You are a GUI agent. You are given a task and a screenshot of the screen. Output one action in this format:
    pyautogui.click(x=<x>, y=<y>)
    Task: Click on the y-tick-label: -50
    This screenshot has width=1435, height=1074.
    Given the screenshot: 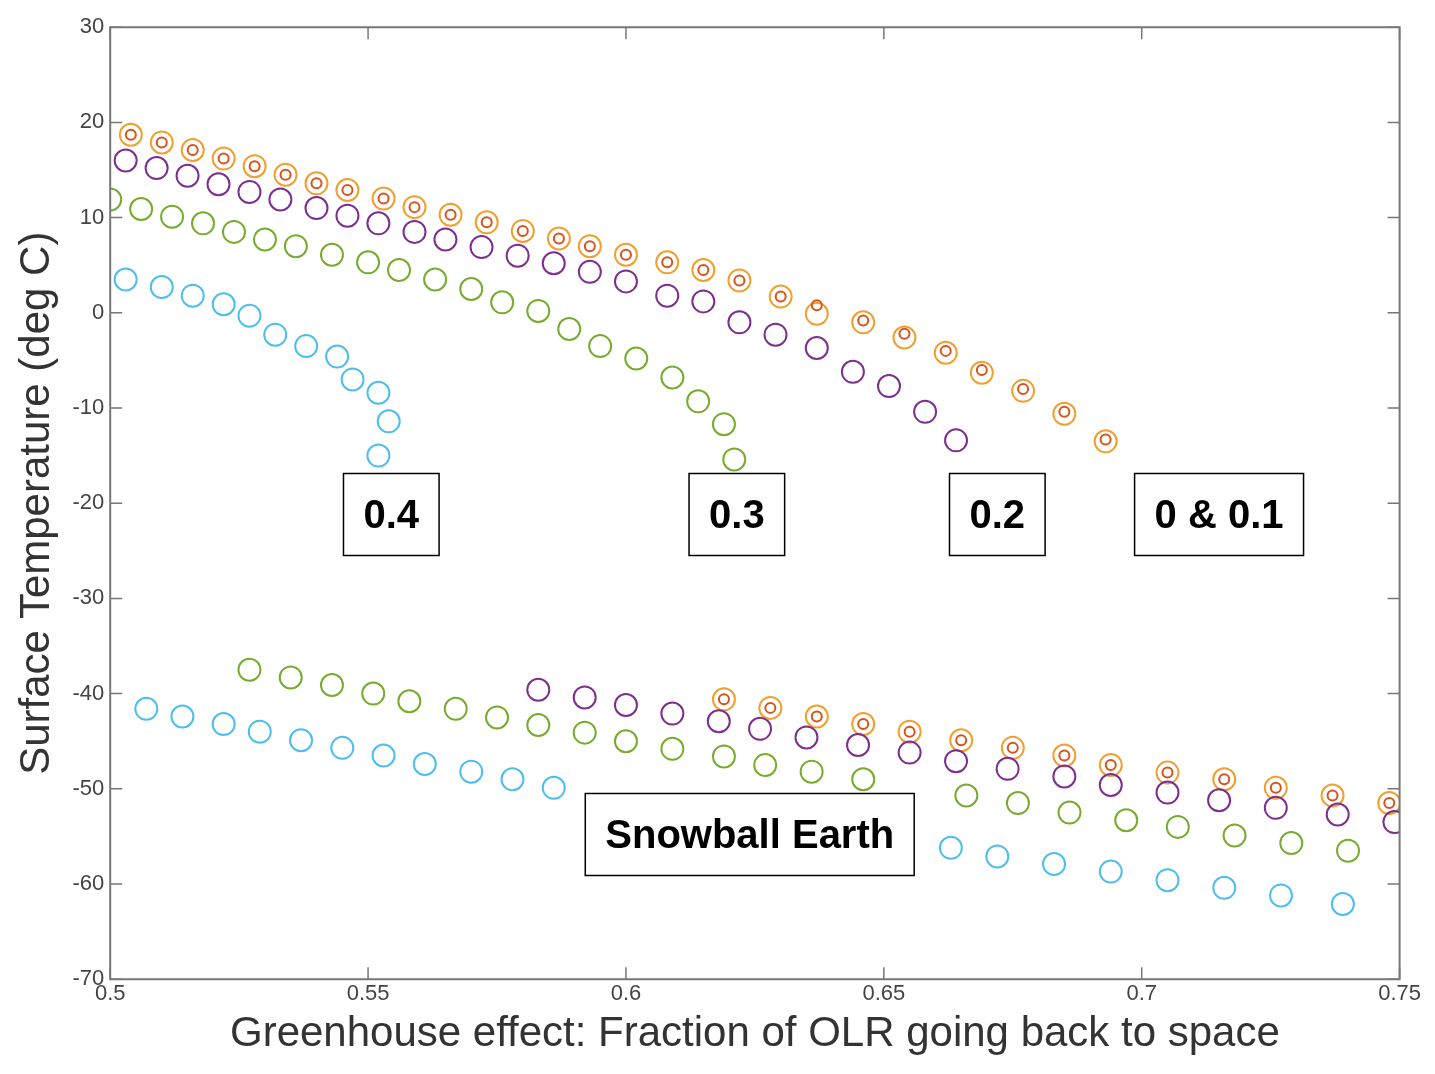 What is the action you would take?
    pyautogui.click(x=88, y=787)
    